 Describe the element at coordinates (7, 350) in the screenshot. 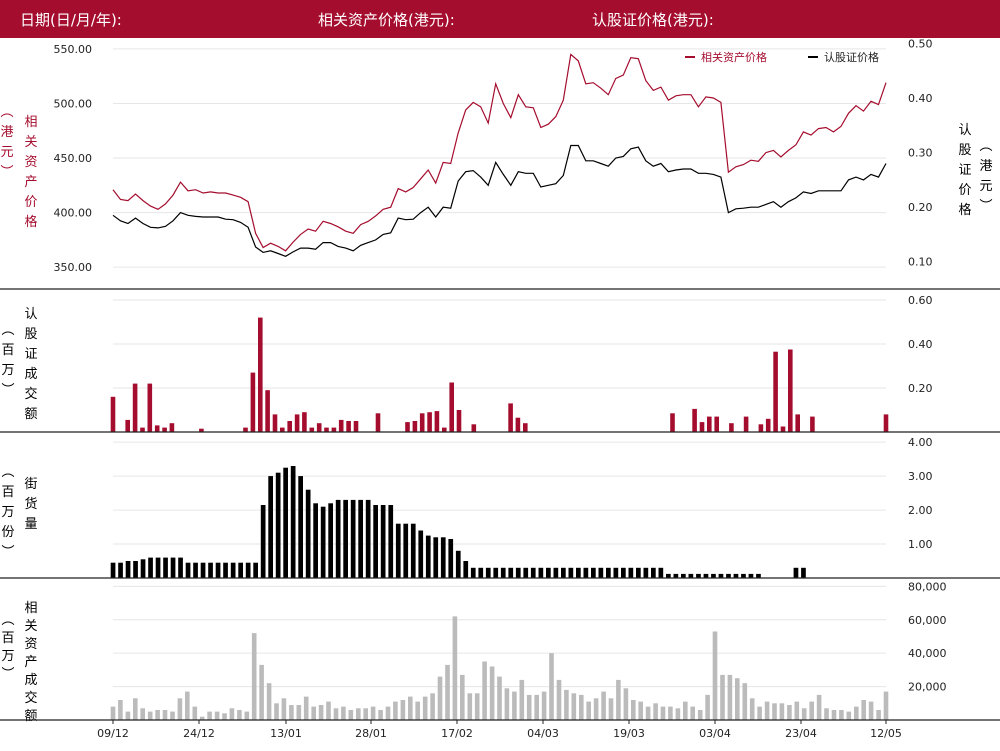

I see `warrant-turnover-axis-unit-char: 百` at that location.